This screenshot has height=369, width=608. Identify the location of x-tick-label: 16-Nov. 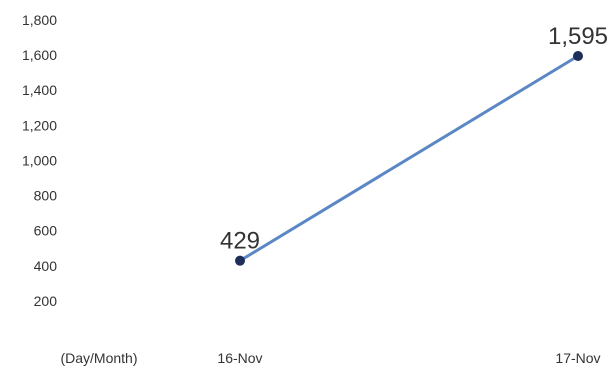
(239, 358).